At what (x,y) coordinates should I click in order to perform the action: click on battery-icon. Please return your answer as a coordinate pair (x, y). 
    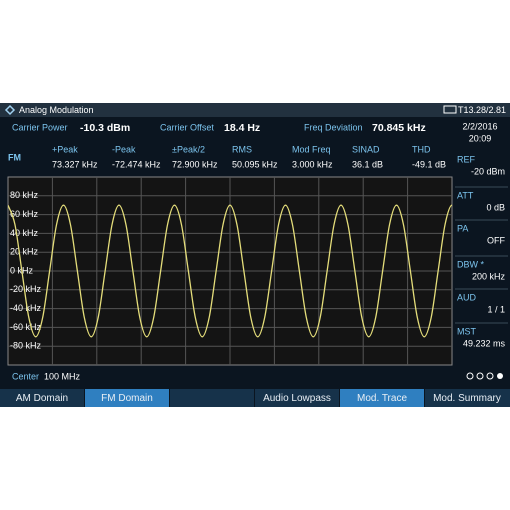
    Looking at the image, I should click on (450, 109).